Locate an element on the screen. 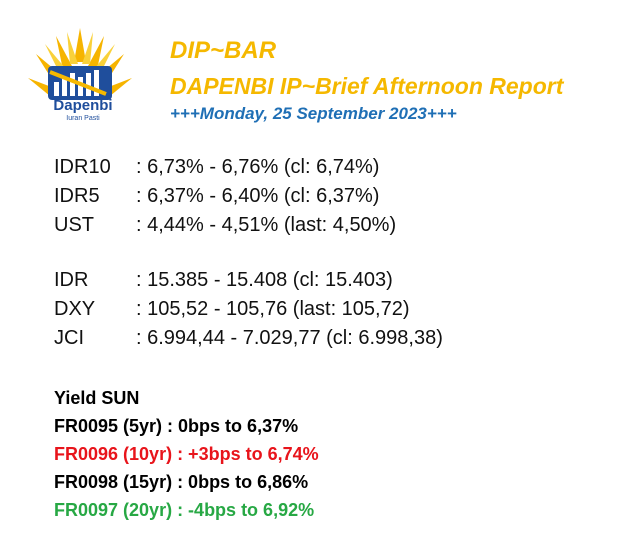  market-row: JCI : 6.994,44 - 7.029,77 (cl: 6.998,38) is located at coordinates (248, 338).